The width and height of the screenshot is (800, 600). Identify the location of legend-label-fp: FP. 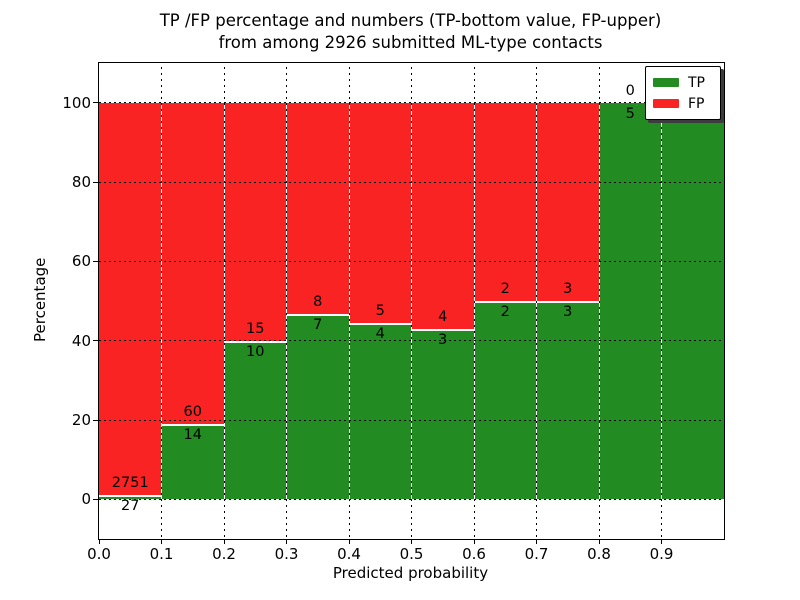
(696, 103).